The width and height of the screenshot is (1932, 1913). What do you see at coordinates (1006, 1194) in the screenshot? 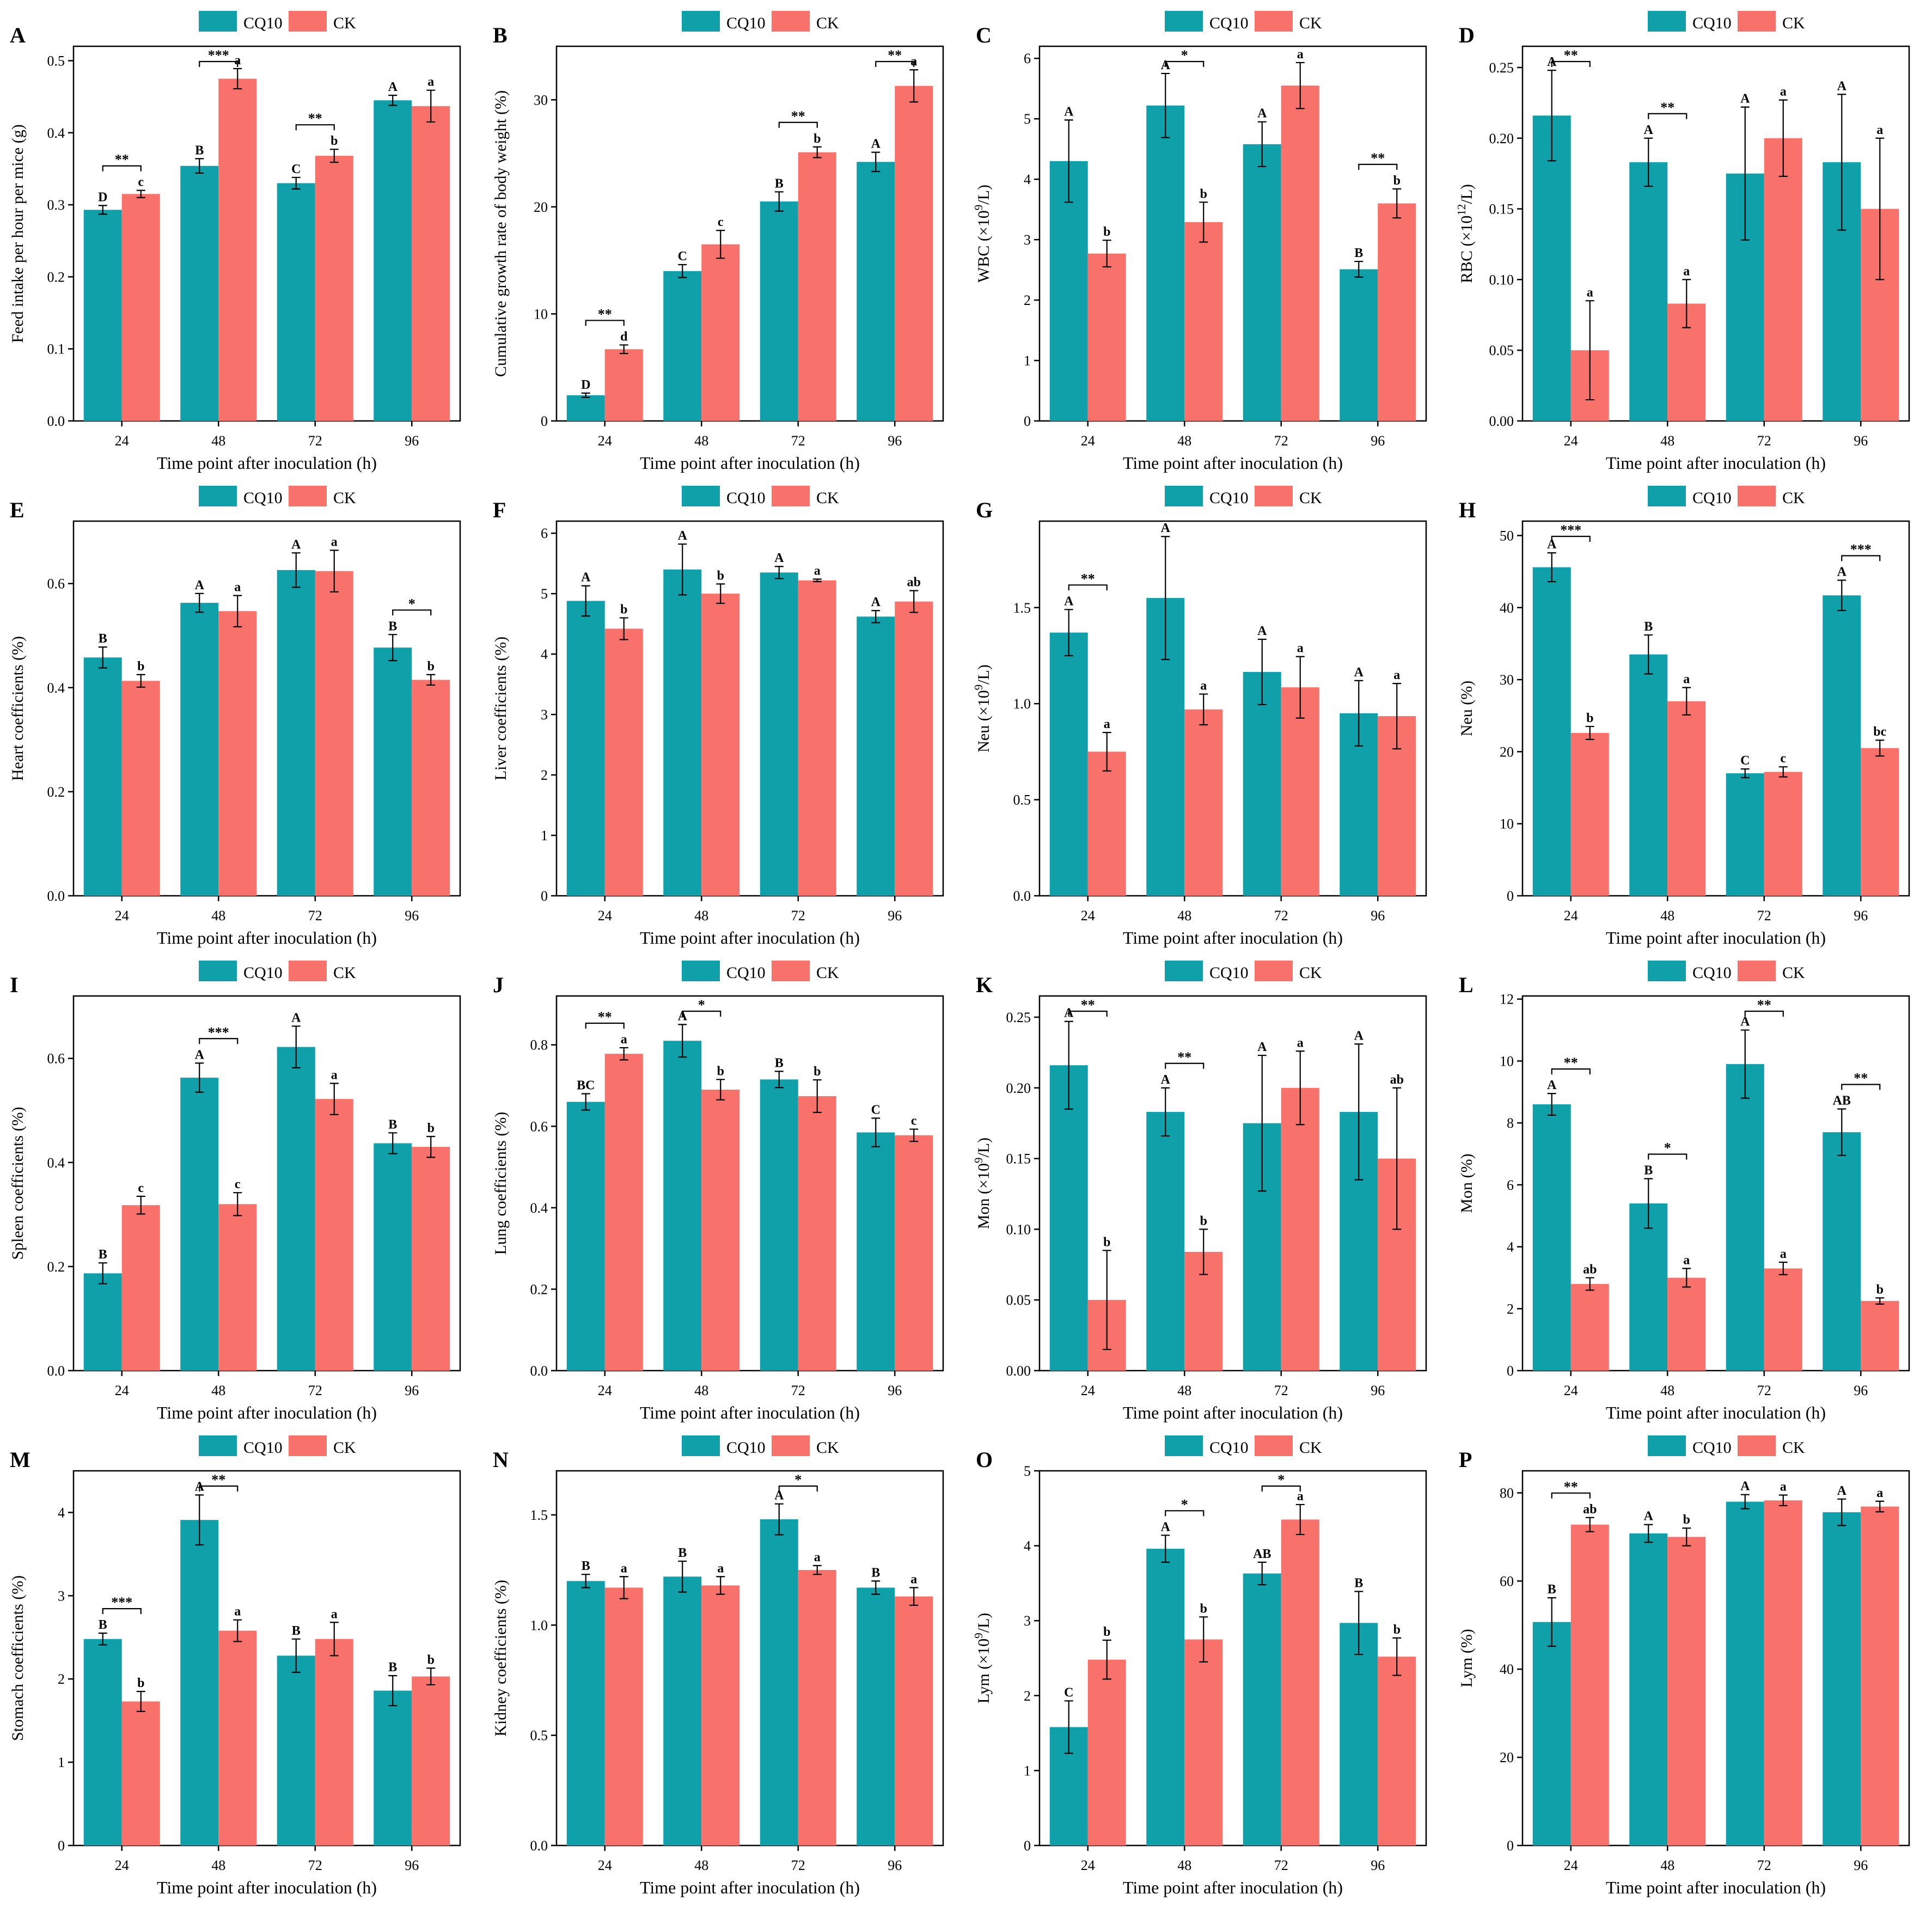
I see `y-axis: 0.00 0.05 0.10 0.15 0.20 0.25 Mon (×109/L)` at bounding box center [1006, 1194].